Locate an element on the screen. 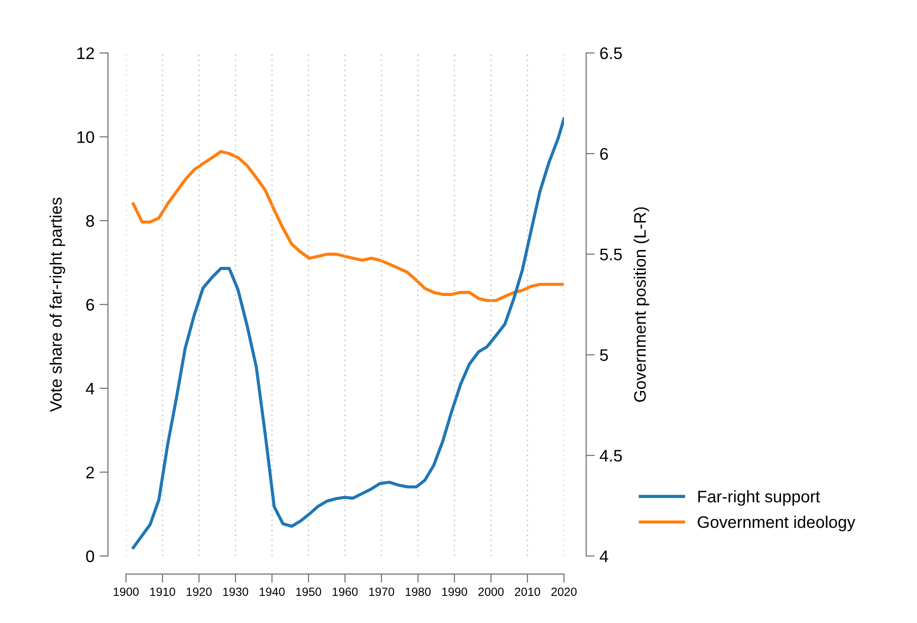 This screenshot has height=623, width=917. x-tick-label: 2020 is located at coordinates (564, 592).